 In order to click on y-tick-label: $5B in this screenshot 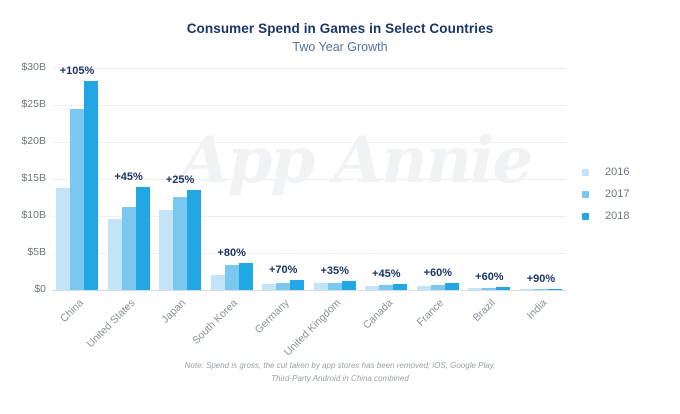, I will do `click(36, 252)`.